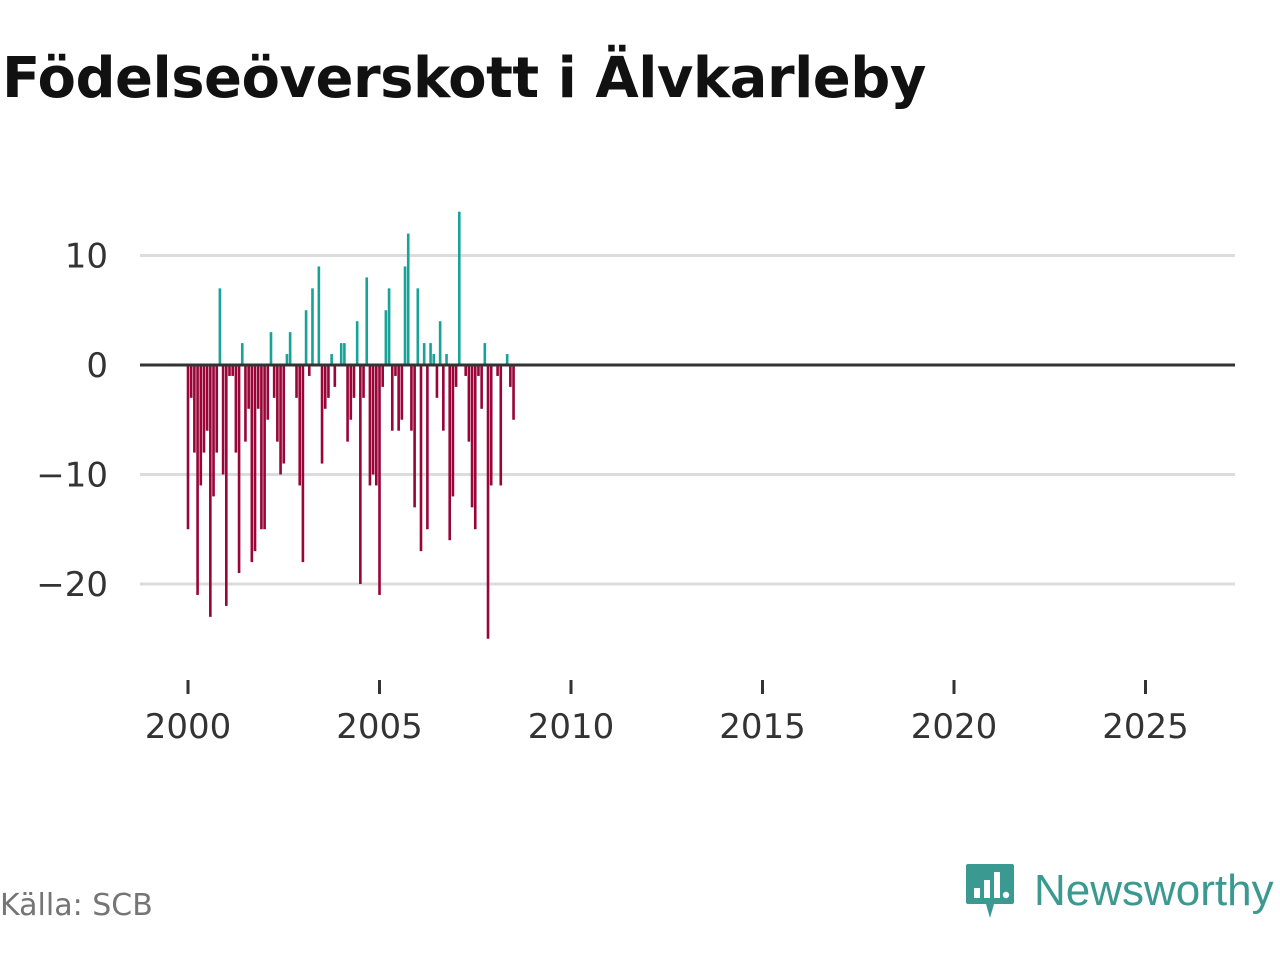  Describe the element at coordinates (990, 891) in the screenshot. I see `newsworthy-chart-icon` at that location.